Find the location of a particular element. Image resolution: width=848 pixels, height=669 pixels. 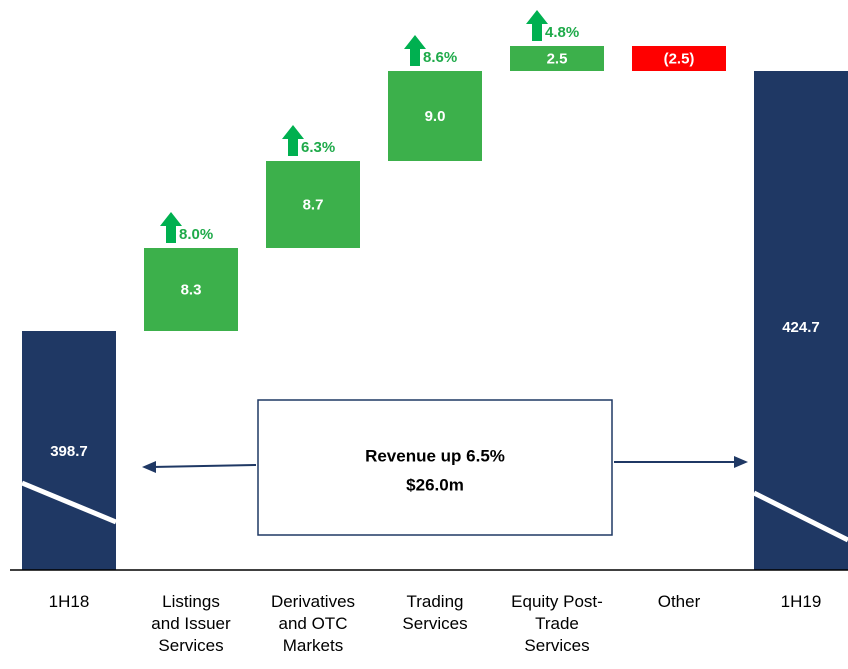

value-label: 8.3 is located at coordinates (191, 289).